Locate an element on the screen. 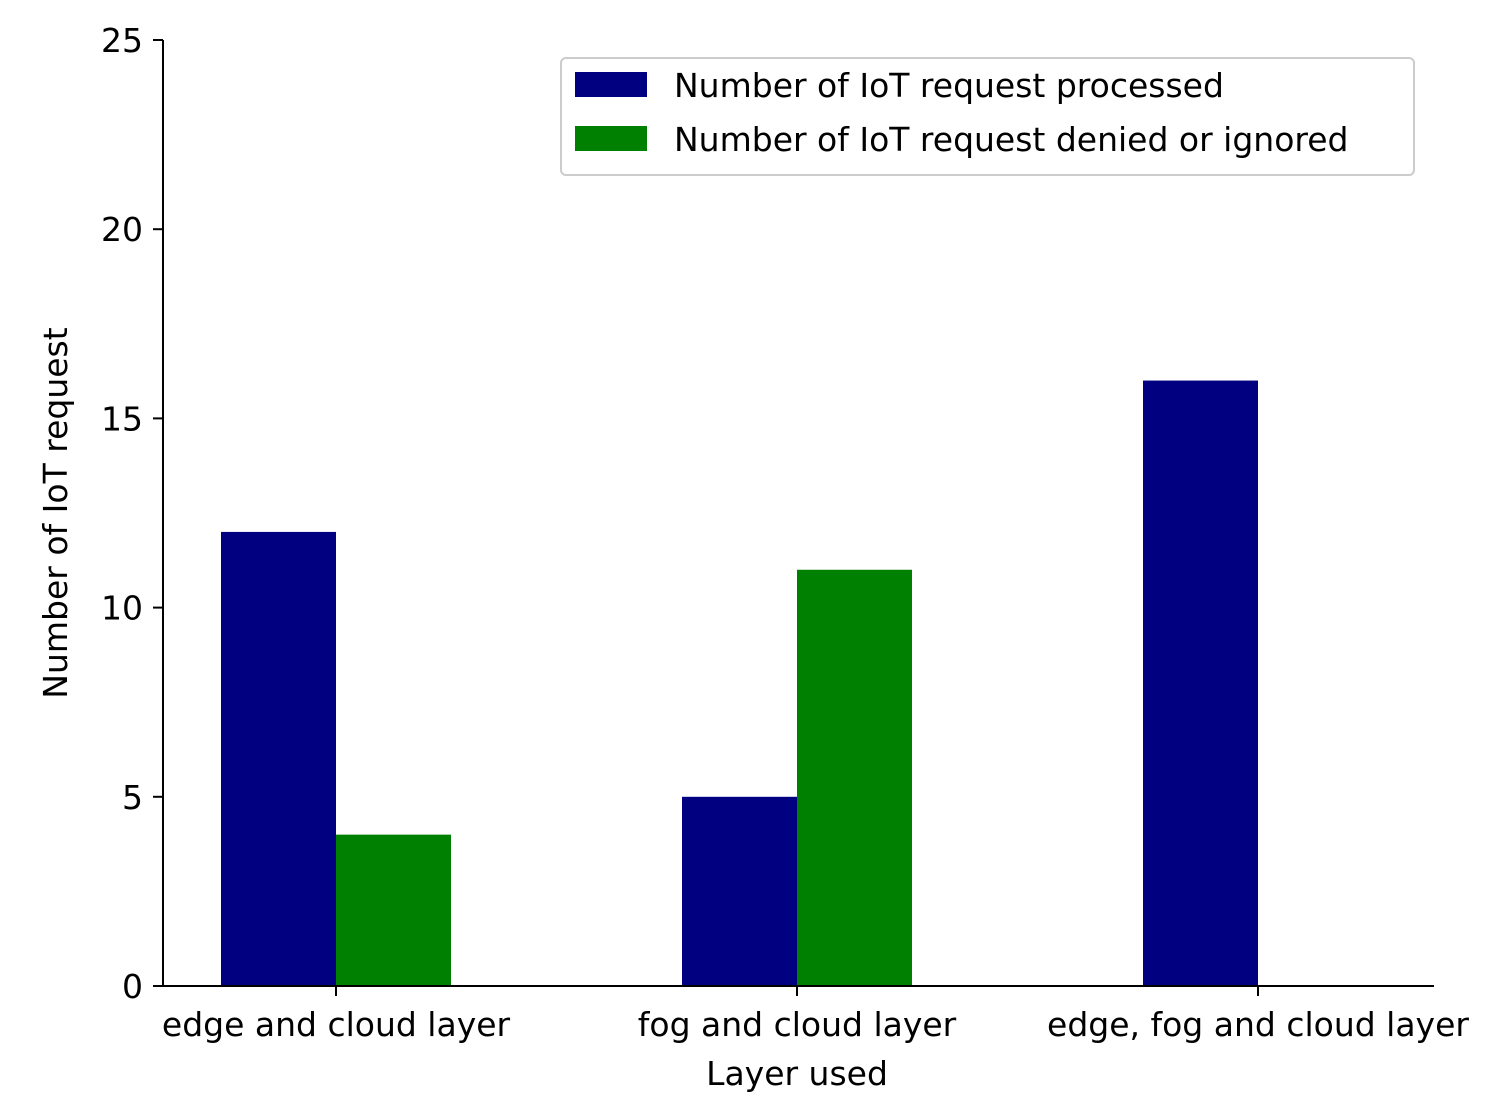  y-tick-label: 25 is located at coordinates (122, 40).